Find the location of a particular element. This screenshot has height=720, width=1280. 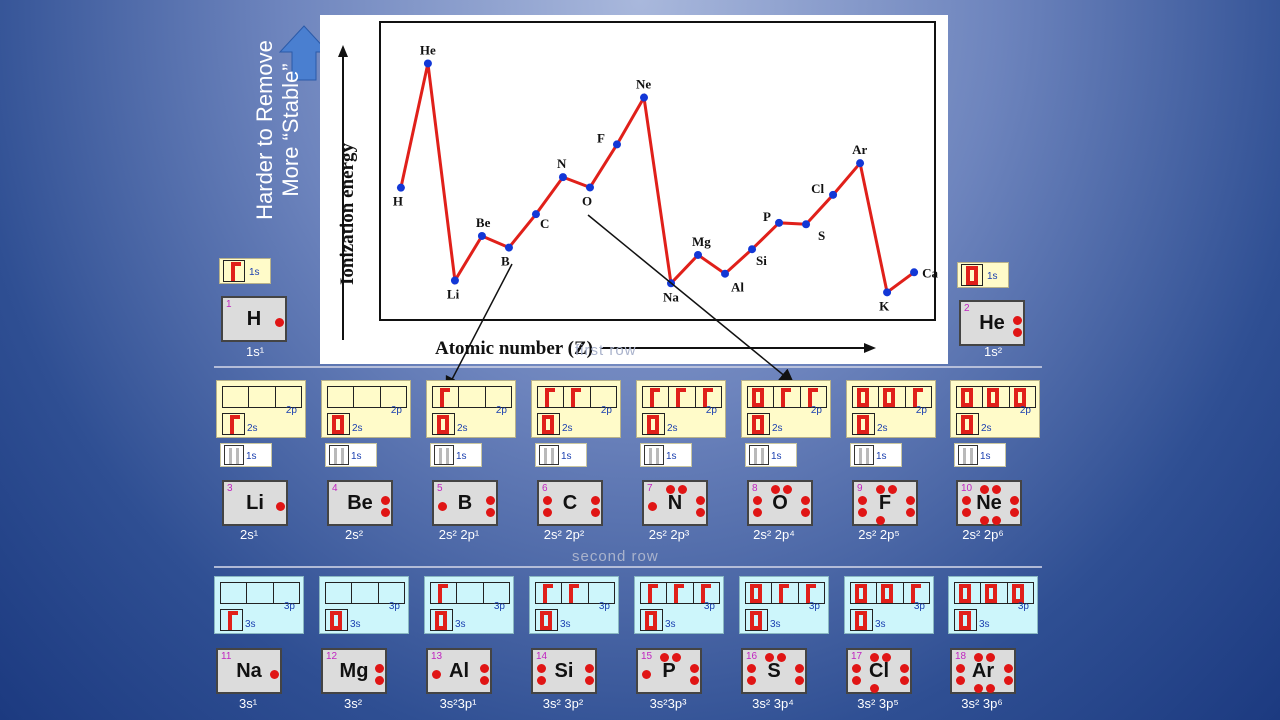

label-ne: Ne is located at coordinates (643, 84).